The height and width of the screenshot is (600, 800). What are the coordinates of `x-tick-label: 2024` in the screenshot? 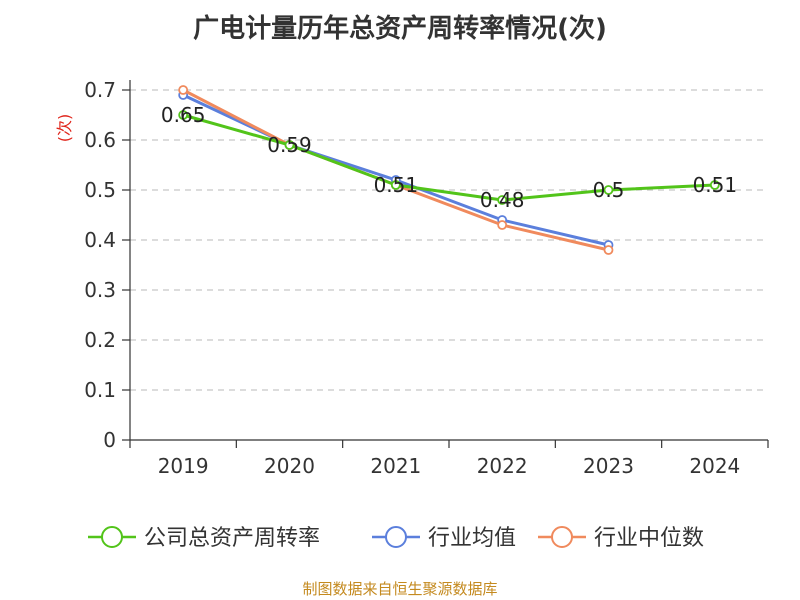 It's located at (714, 466).